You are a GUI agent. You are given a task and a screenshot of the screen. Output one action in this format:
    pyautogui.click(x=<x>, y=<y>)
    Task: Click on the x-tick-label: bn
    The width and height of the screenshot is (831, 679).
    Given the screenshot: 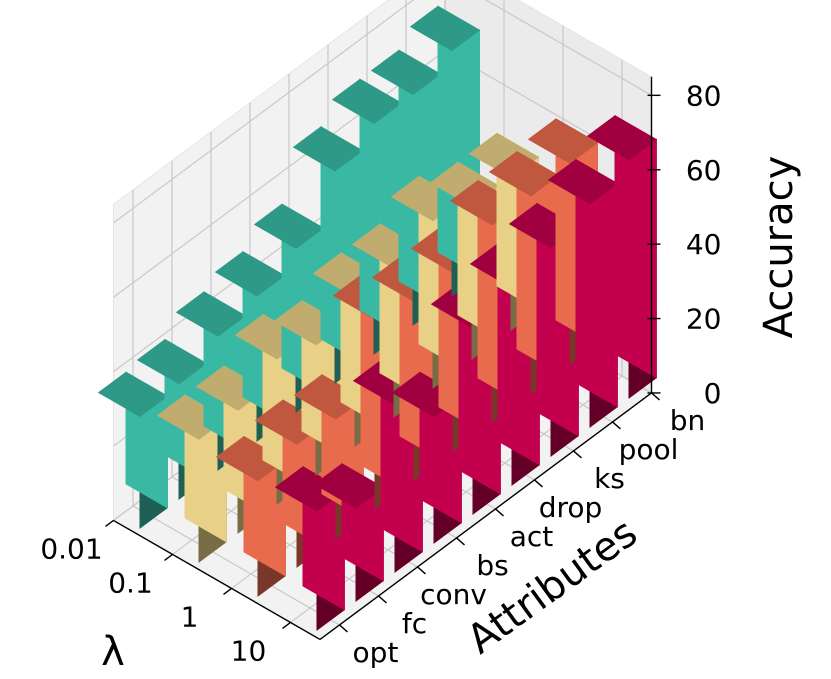 What is the action you would take?
    pyautogui.click(x=688, y=420)
    